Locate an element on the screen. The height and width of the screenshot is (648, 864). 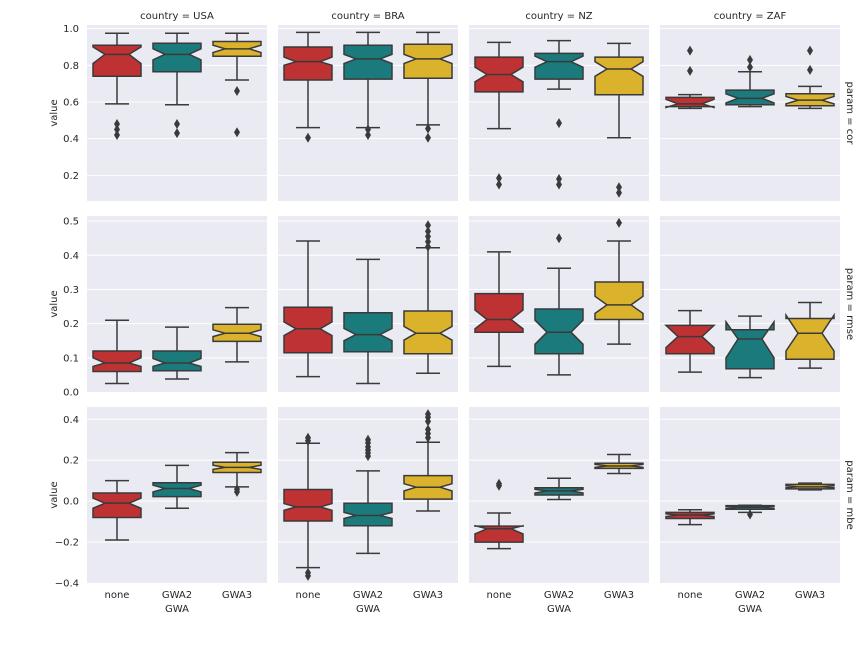
column-title-nz: country = NZ is located at coordinates (558, 16).